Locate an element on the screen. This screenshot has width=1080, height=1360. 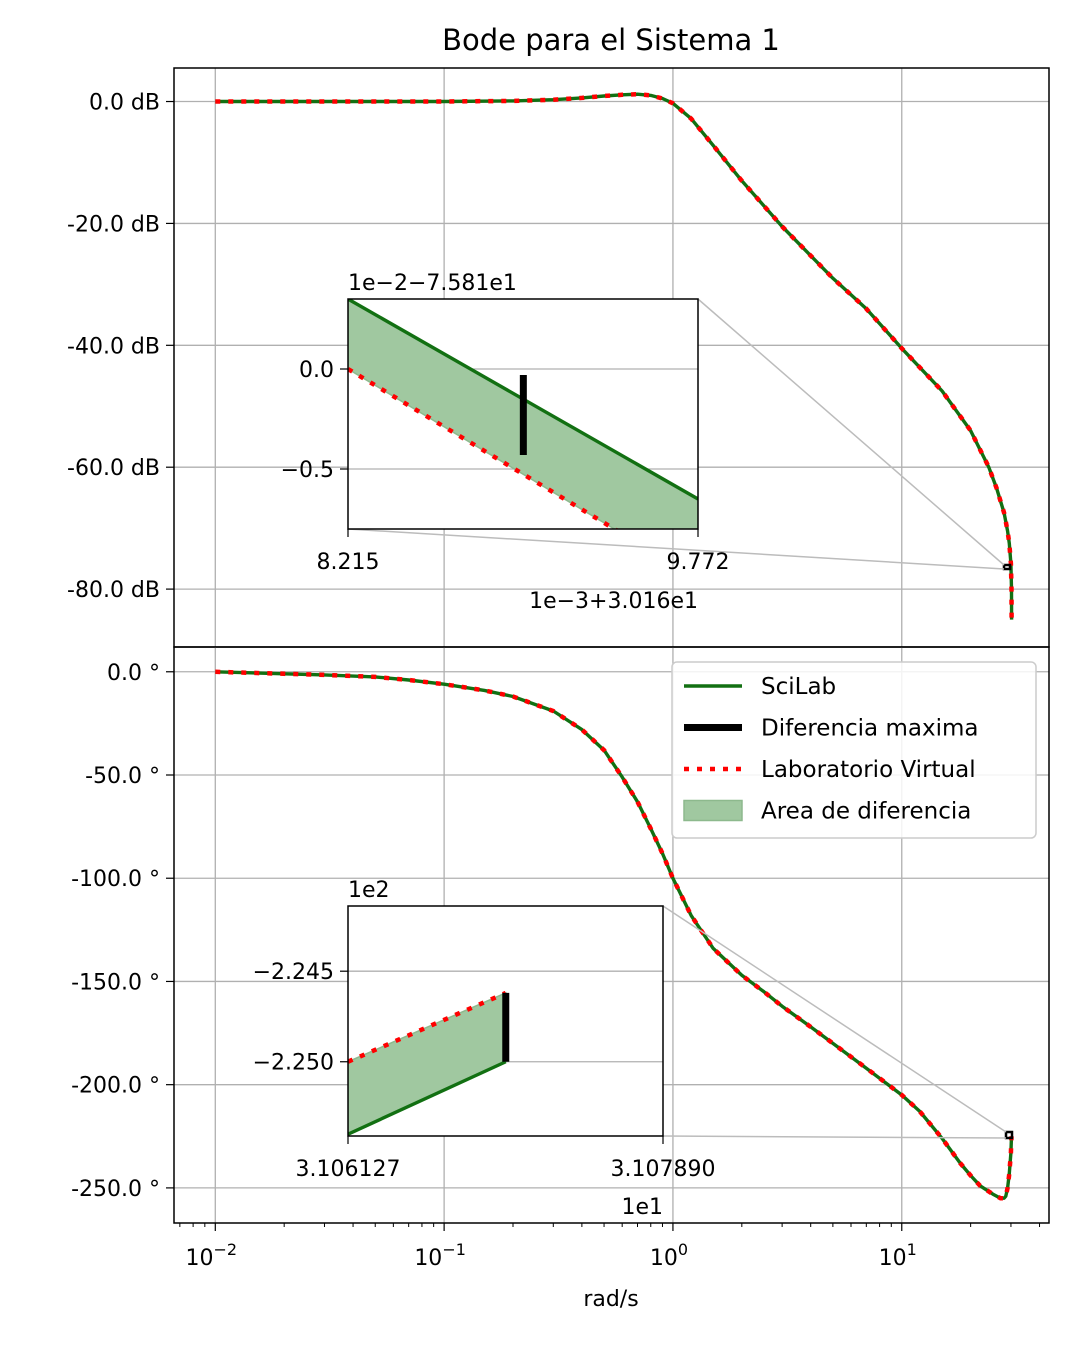
phase-inset-y-offset: 1e2 is located at coordinates (369, 890).